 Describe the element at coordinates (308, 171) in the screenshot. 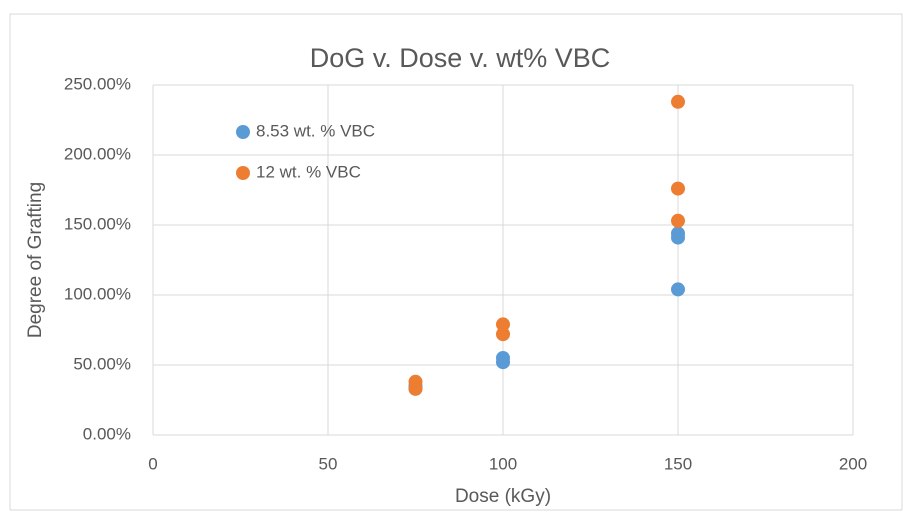

I see `legend-label: 12 wt. % VBC` at that location.